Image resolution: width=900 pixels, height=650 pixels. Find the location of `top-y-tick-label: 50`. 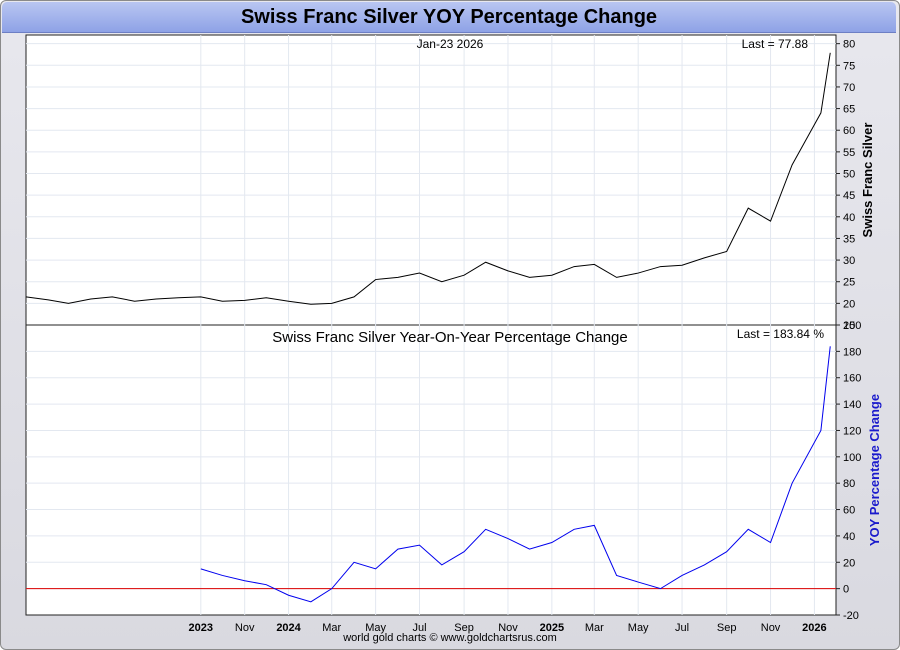

top-y-tick-label: 50 is located at coordinates (849, 175).